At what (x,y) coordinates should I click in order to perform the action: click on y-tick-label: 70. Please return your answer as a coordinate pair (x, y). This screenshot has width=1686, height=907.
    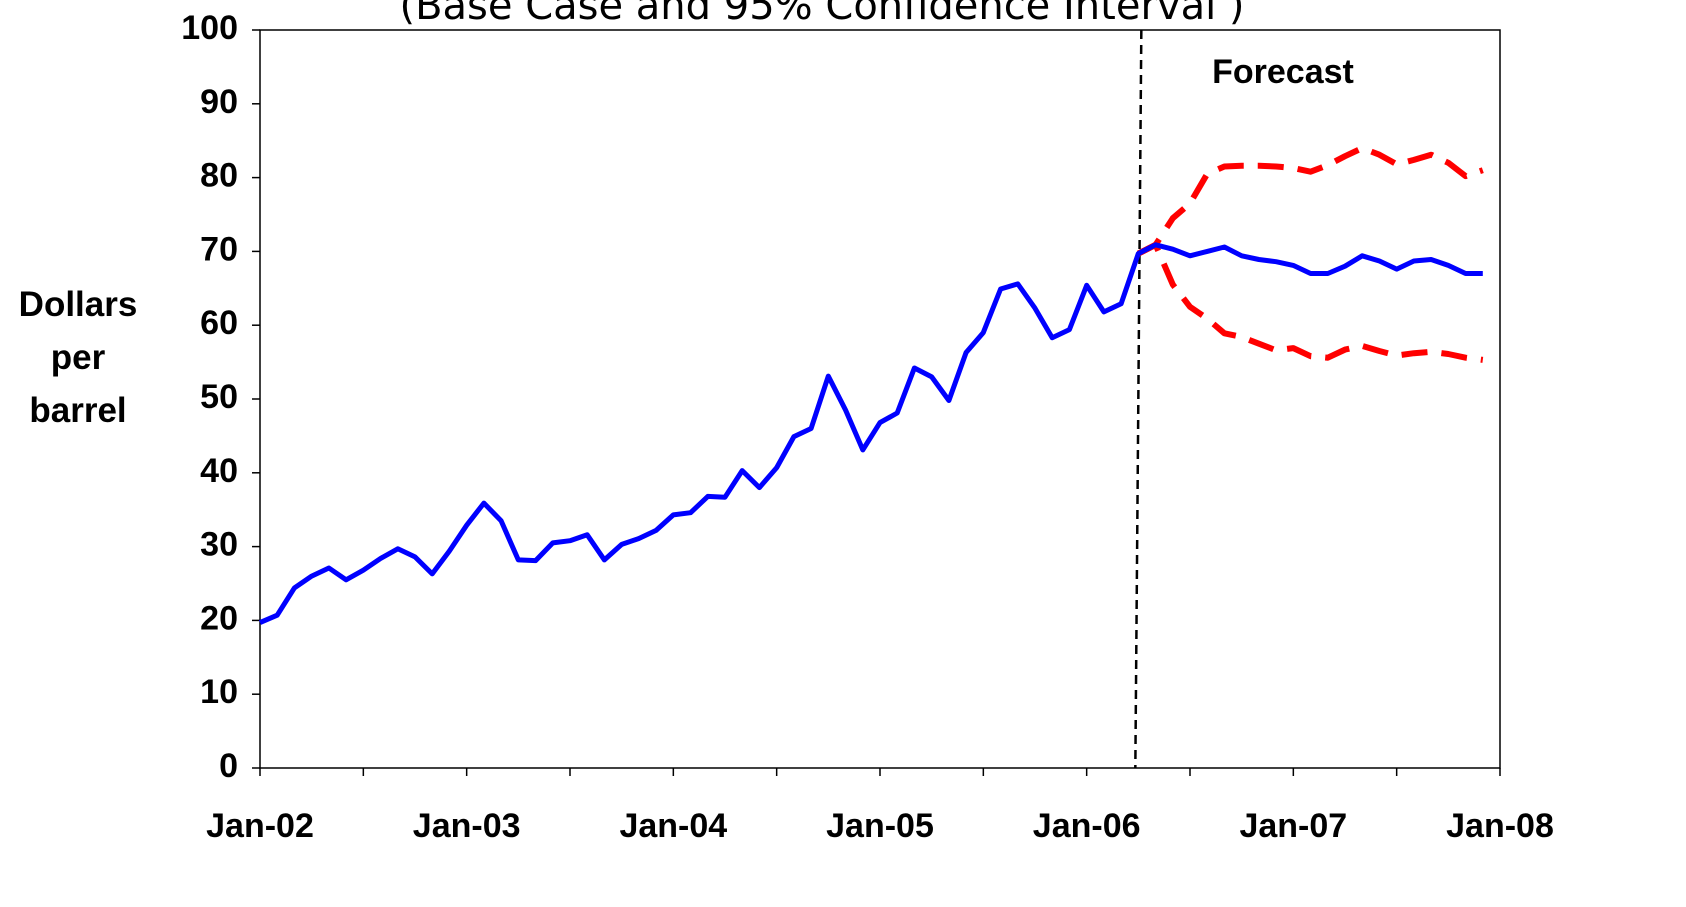
    Looking at the image, I should click on (219, 249).